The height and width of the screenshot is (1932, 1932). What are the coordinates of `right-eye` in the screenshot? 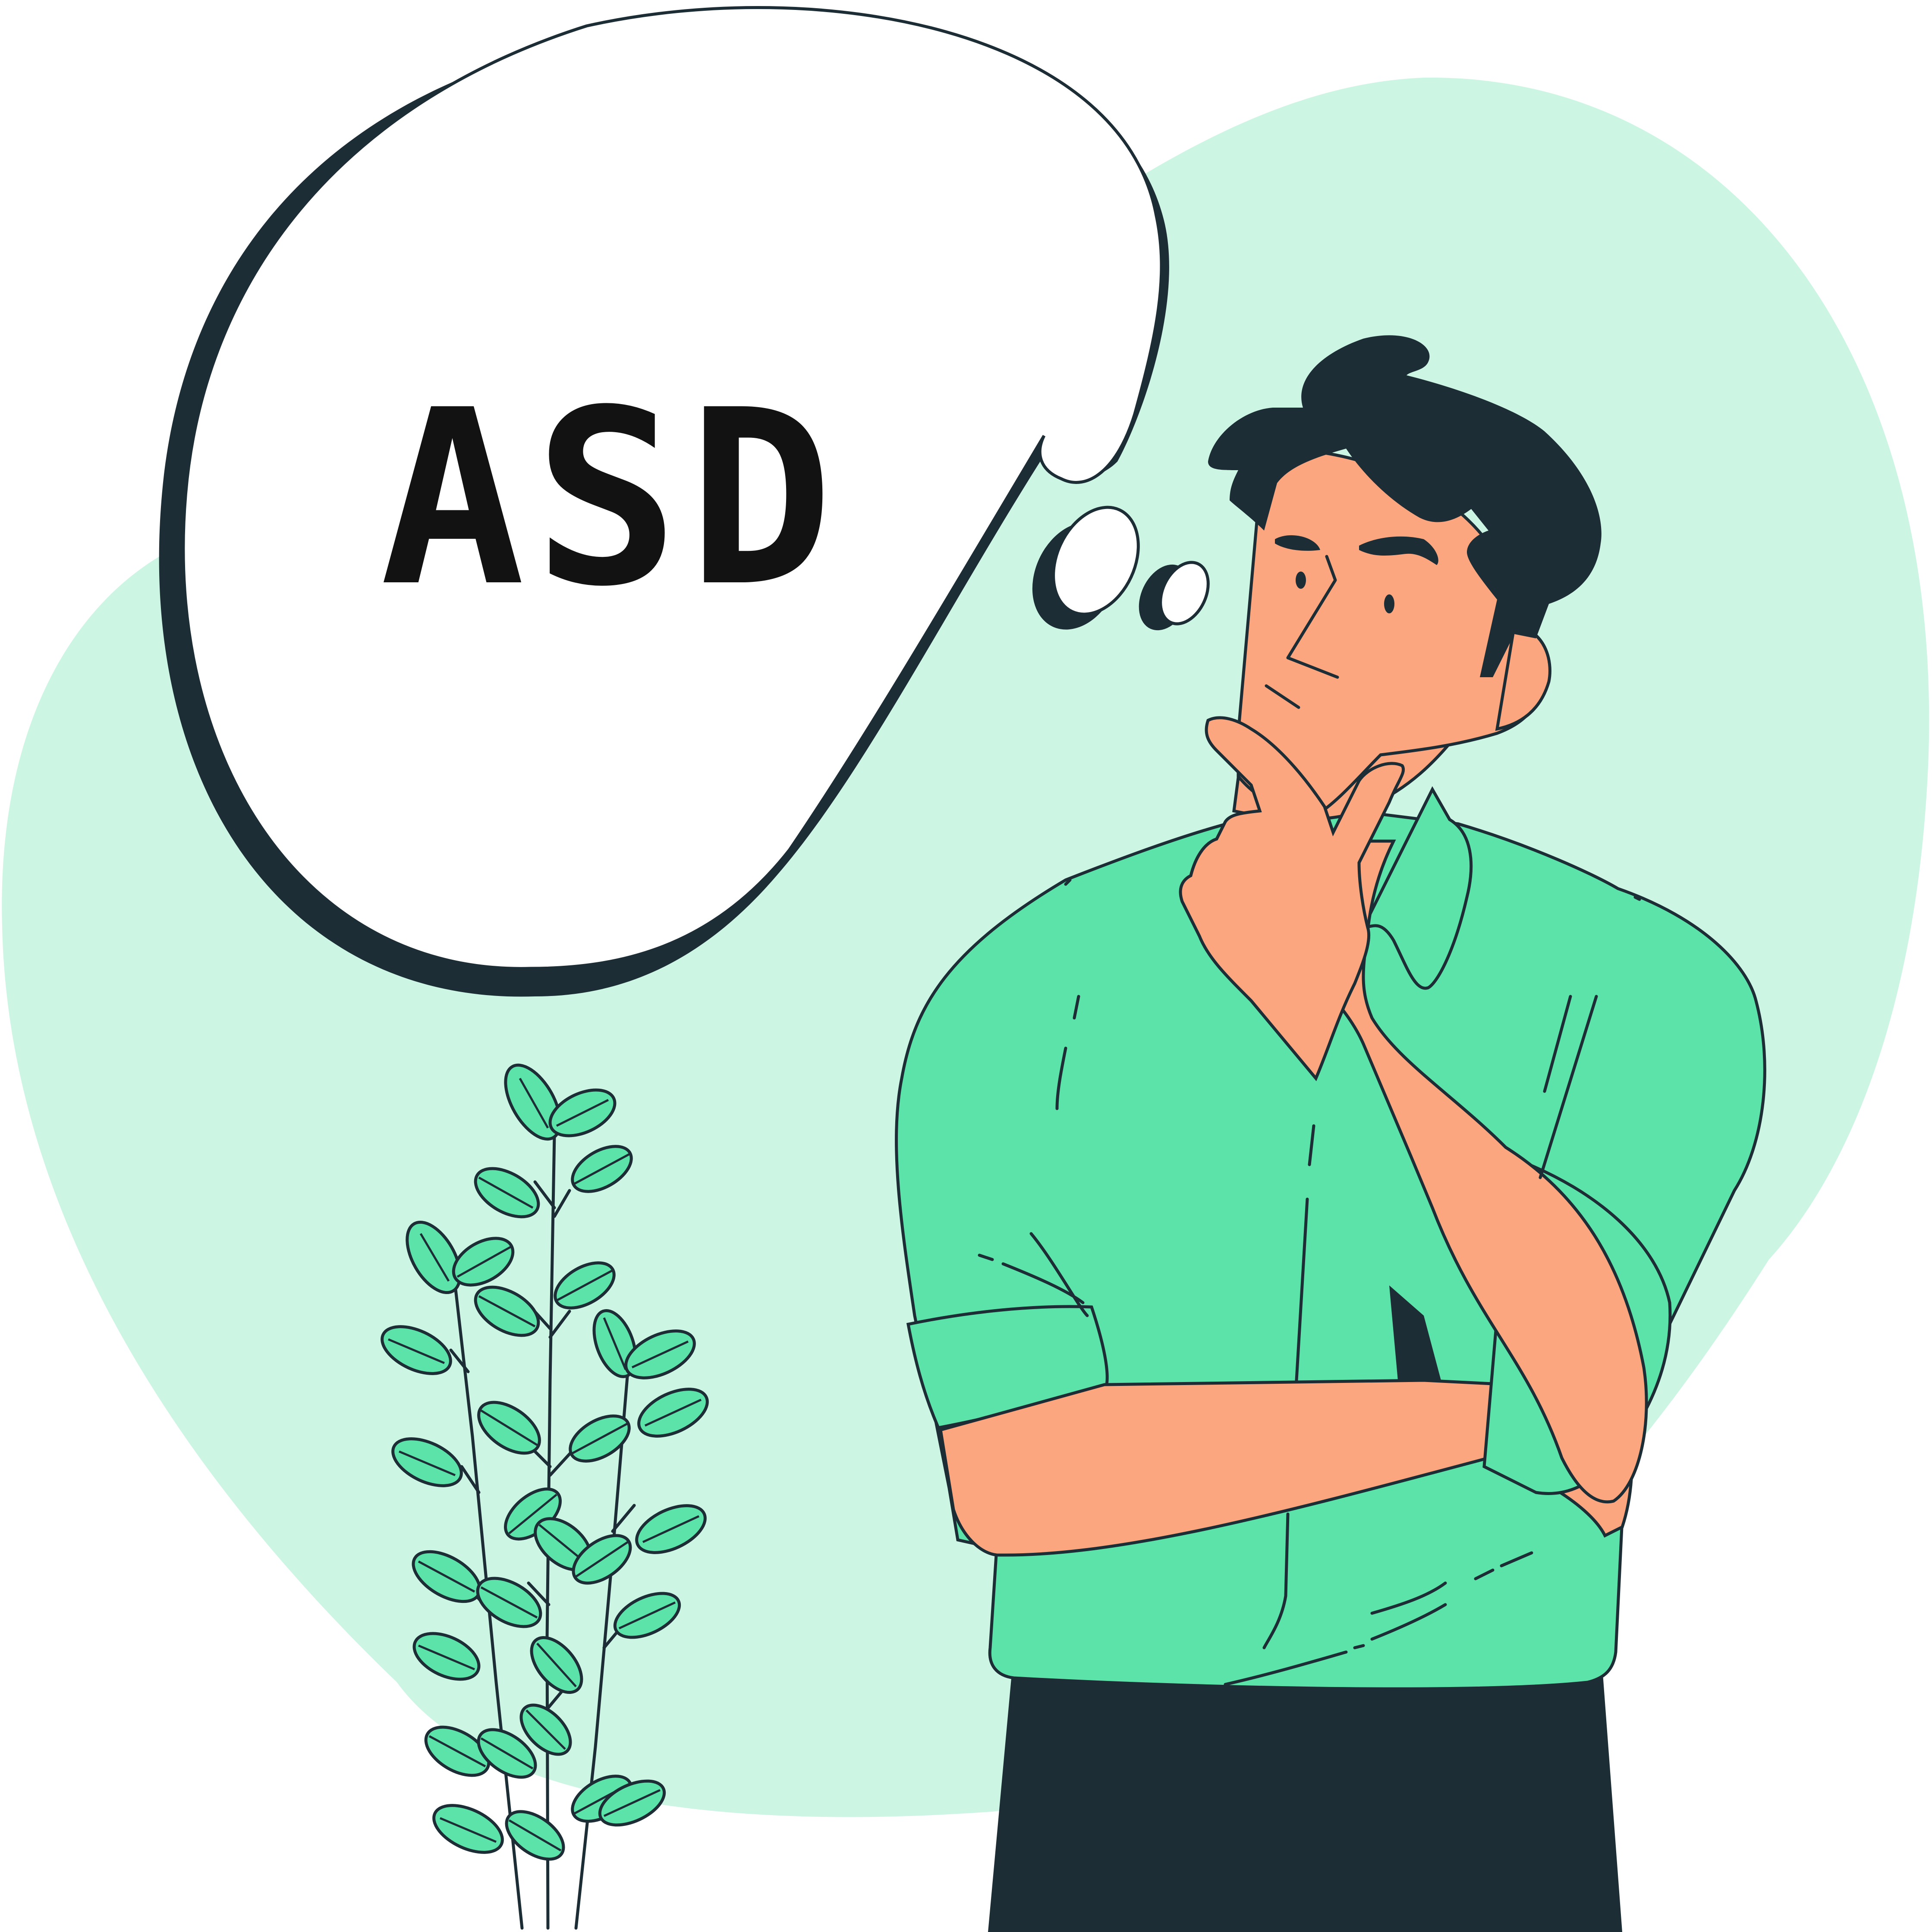 It's located at (1389, 603).